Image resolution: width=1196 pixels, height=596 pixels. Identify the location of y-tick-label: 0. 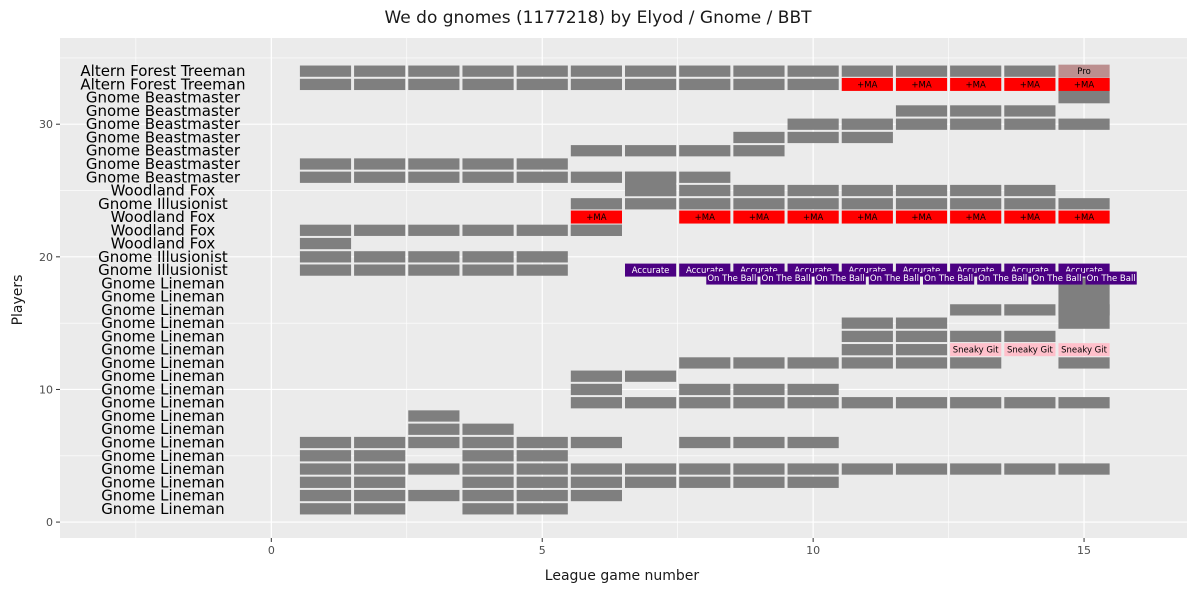
(49, 522).